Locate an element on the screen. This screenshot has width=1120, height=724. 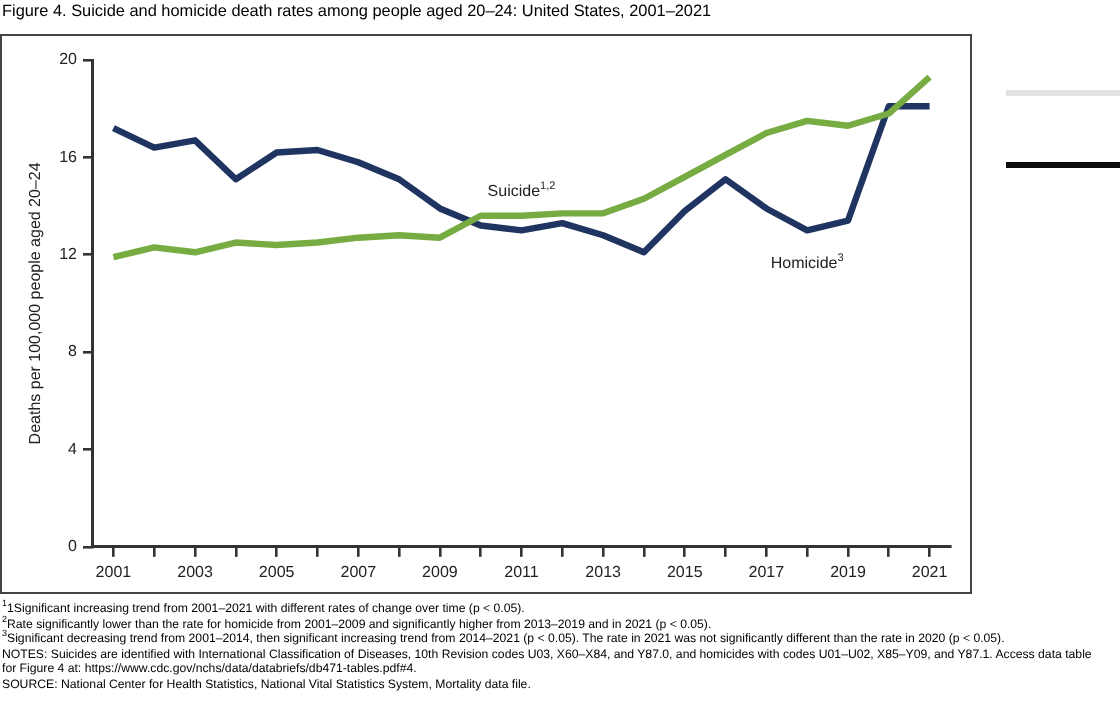
y-tick-label: 12 is located at coordinates (69, 254).